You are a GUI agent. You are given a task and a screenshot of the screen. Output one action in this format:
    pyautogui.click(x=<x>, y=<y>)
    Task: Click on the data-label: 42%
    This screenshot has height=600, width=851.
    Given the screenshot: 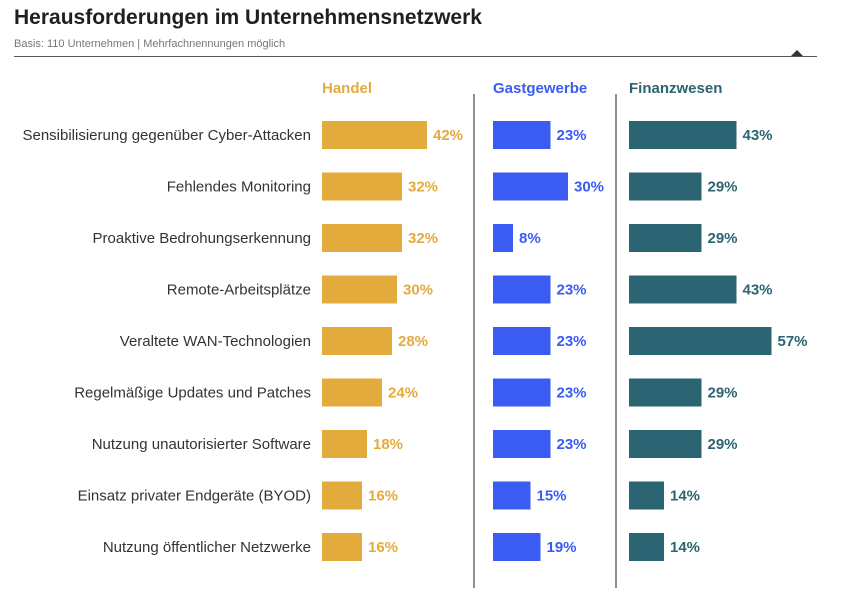 What is the action you would take?
    pyautogui.click(x=448, y=135)
    